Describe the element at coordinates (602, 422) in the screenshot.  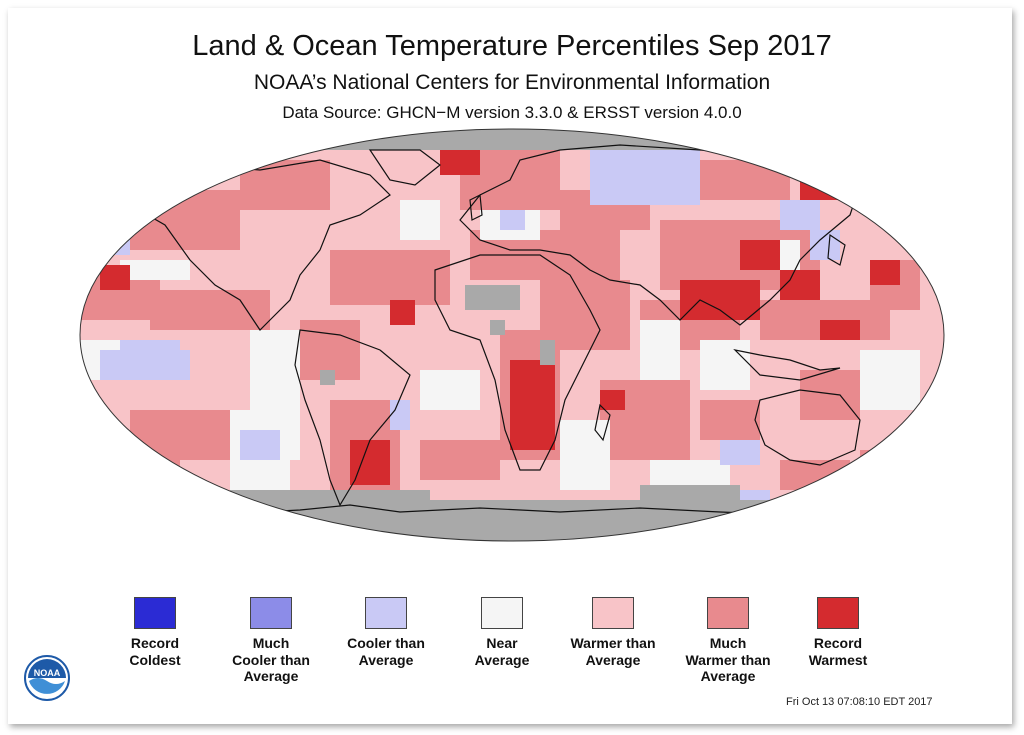
I see `madagascar-coast` at that location.